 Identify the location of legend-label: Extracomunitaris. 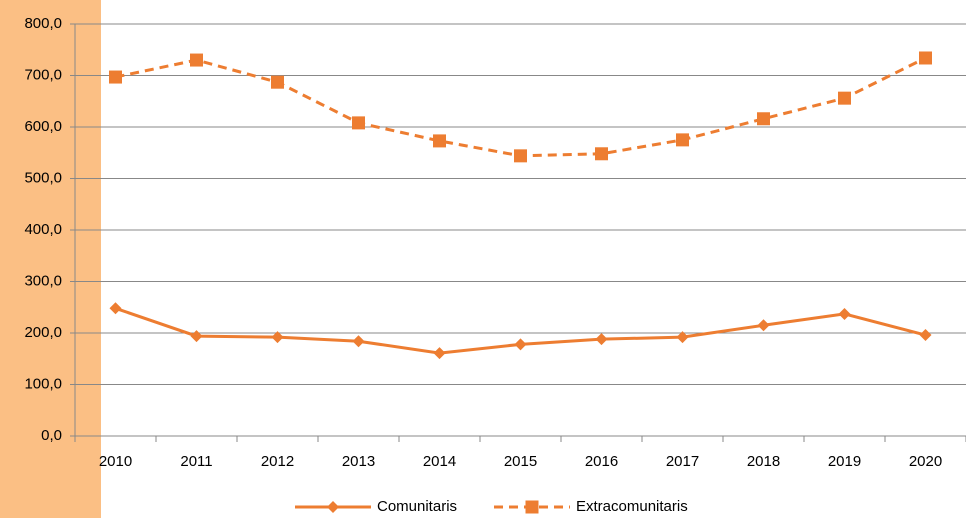
(632, 506).